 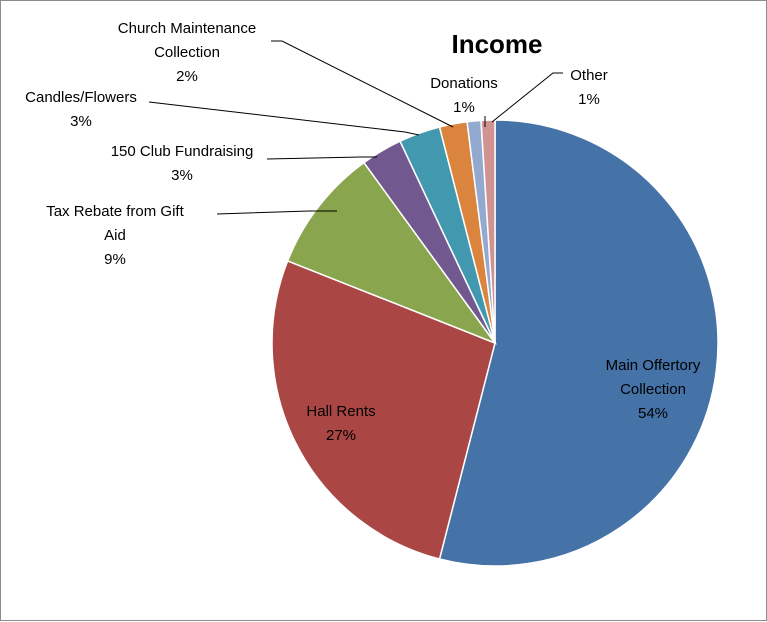 What do you see at coordinates (115, 211) in the screenshot?
I see `data-label-line: Tax Rebate from Gift` at bounding box center [115, 211].